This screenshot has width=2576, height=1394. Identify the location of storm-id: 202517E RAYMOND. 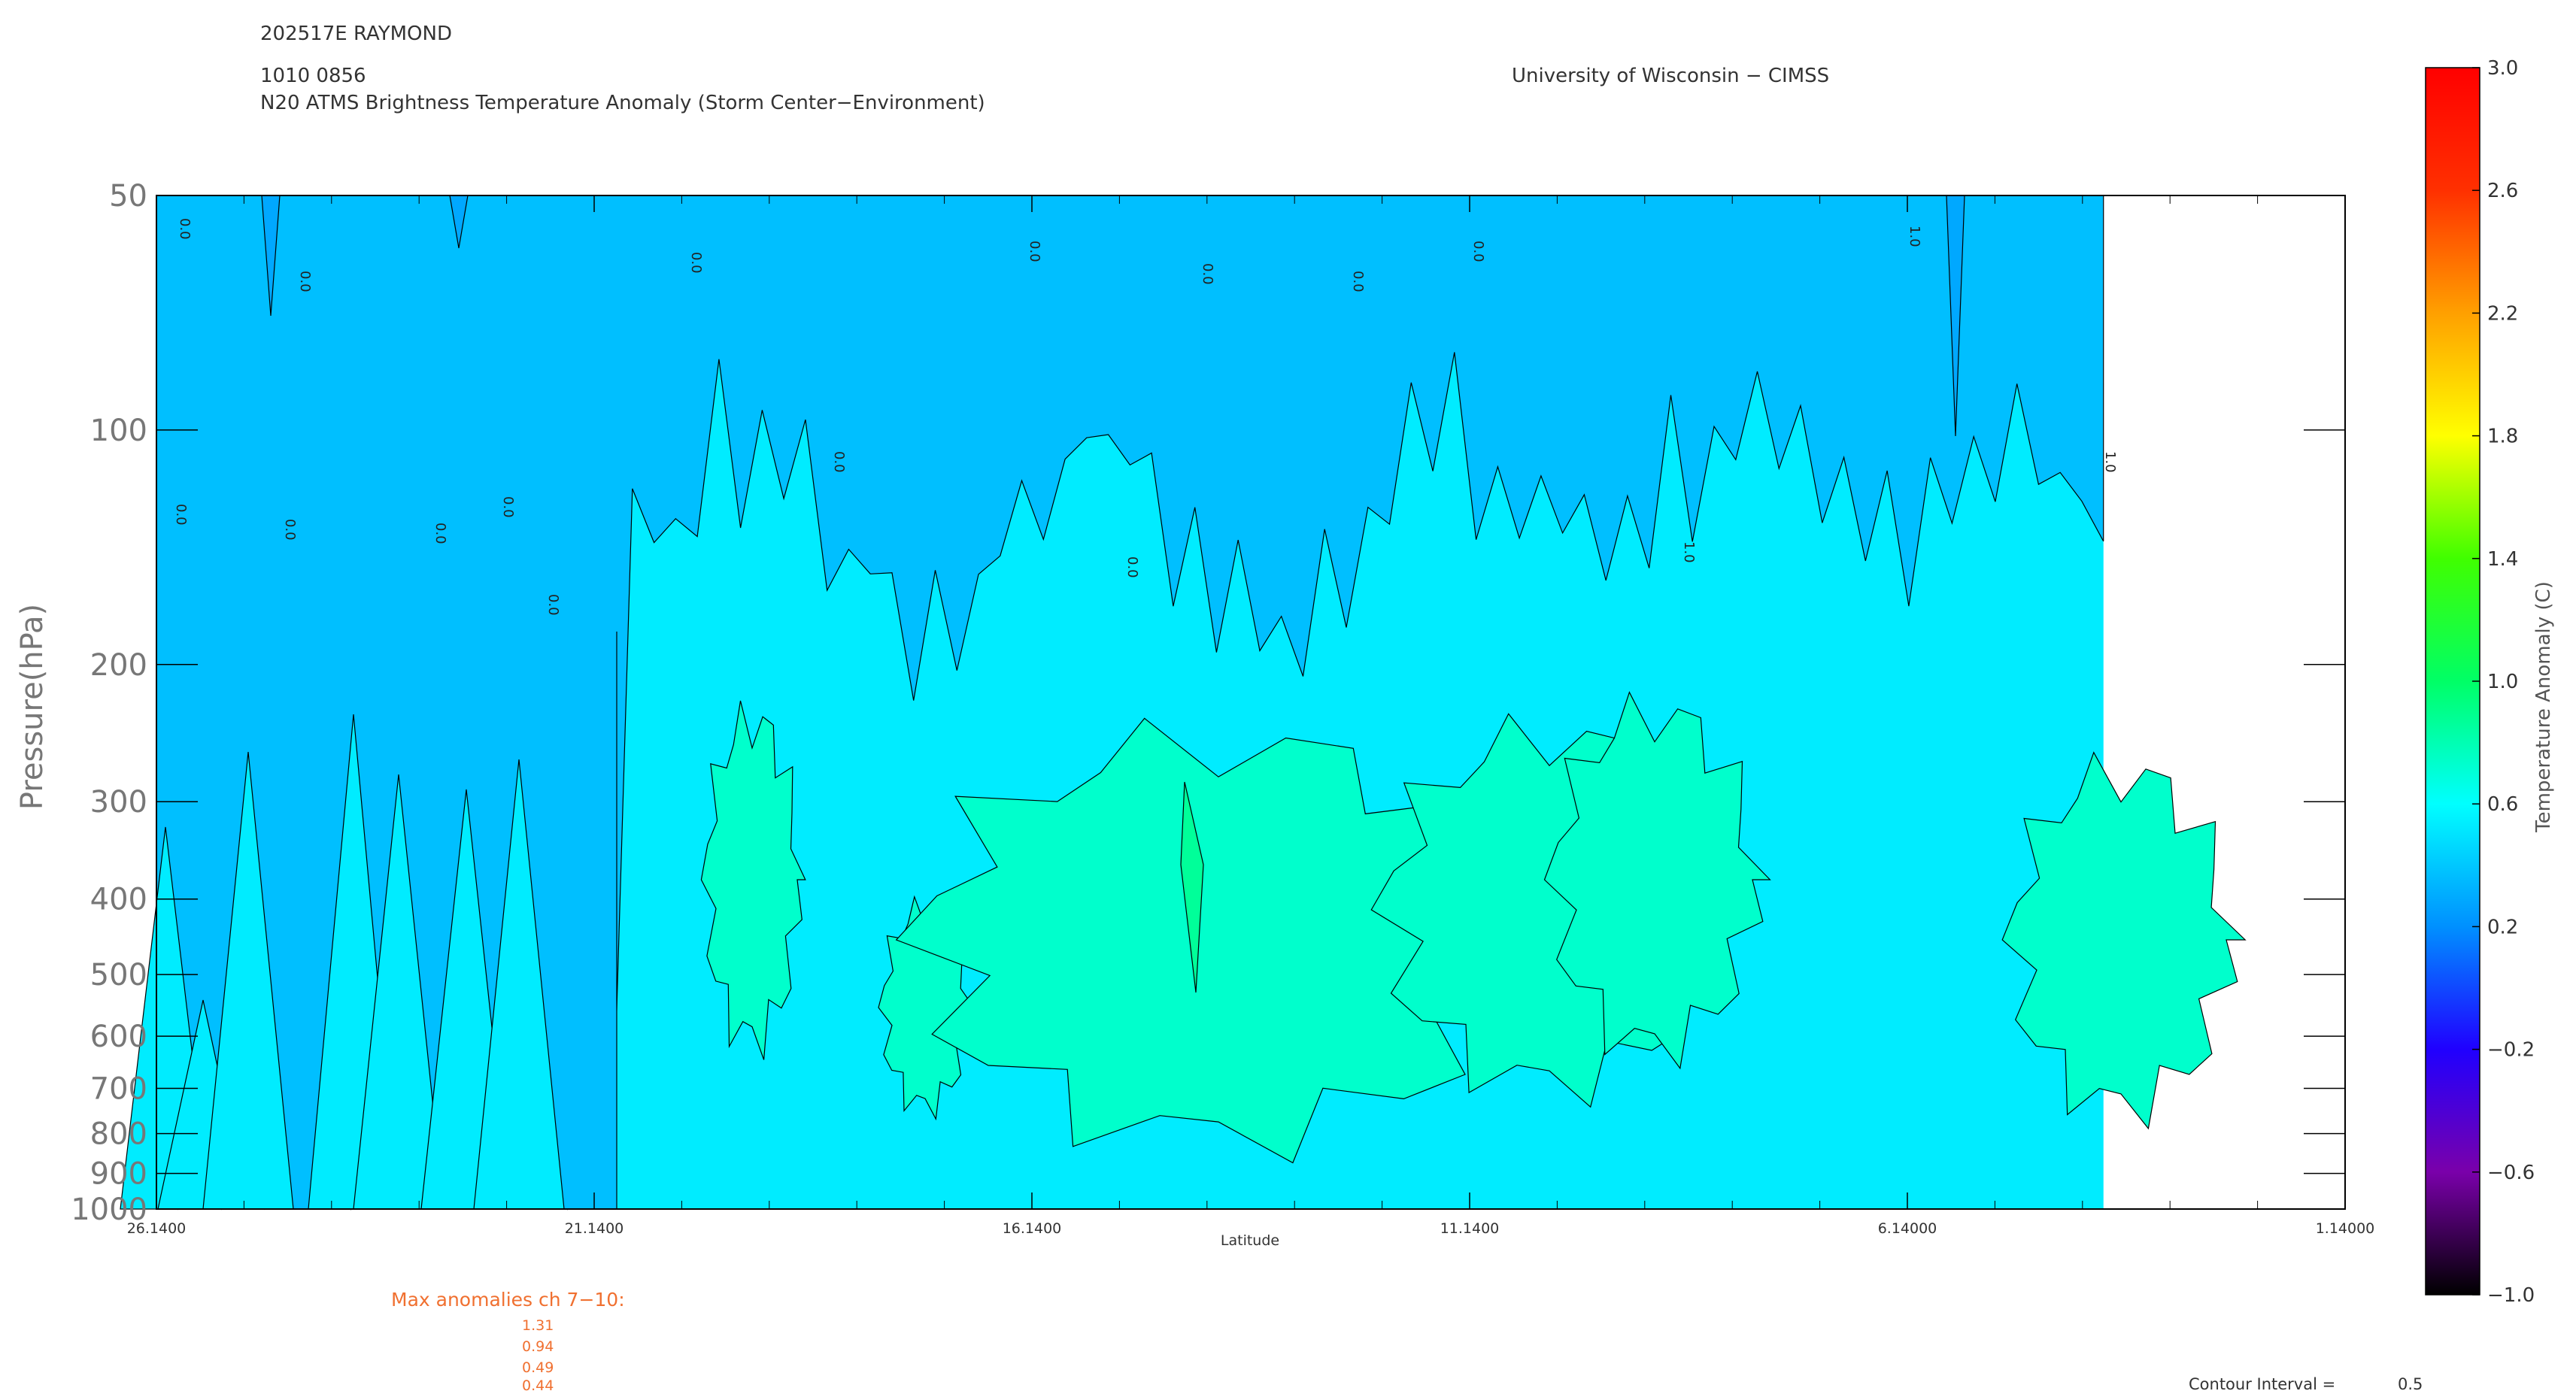
(356, 34).